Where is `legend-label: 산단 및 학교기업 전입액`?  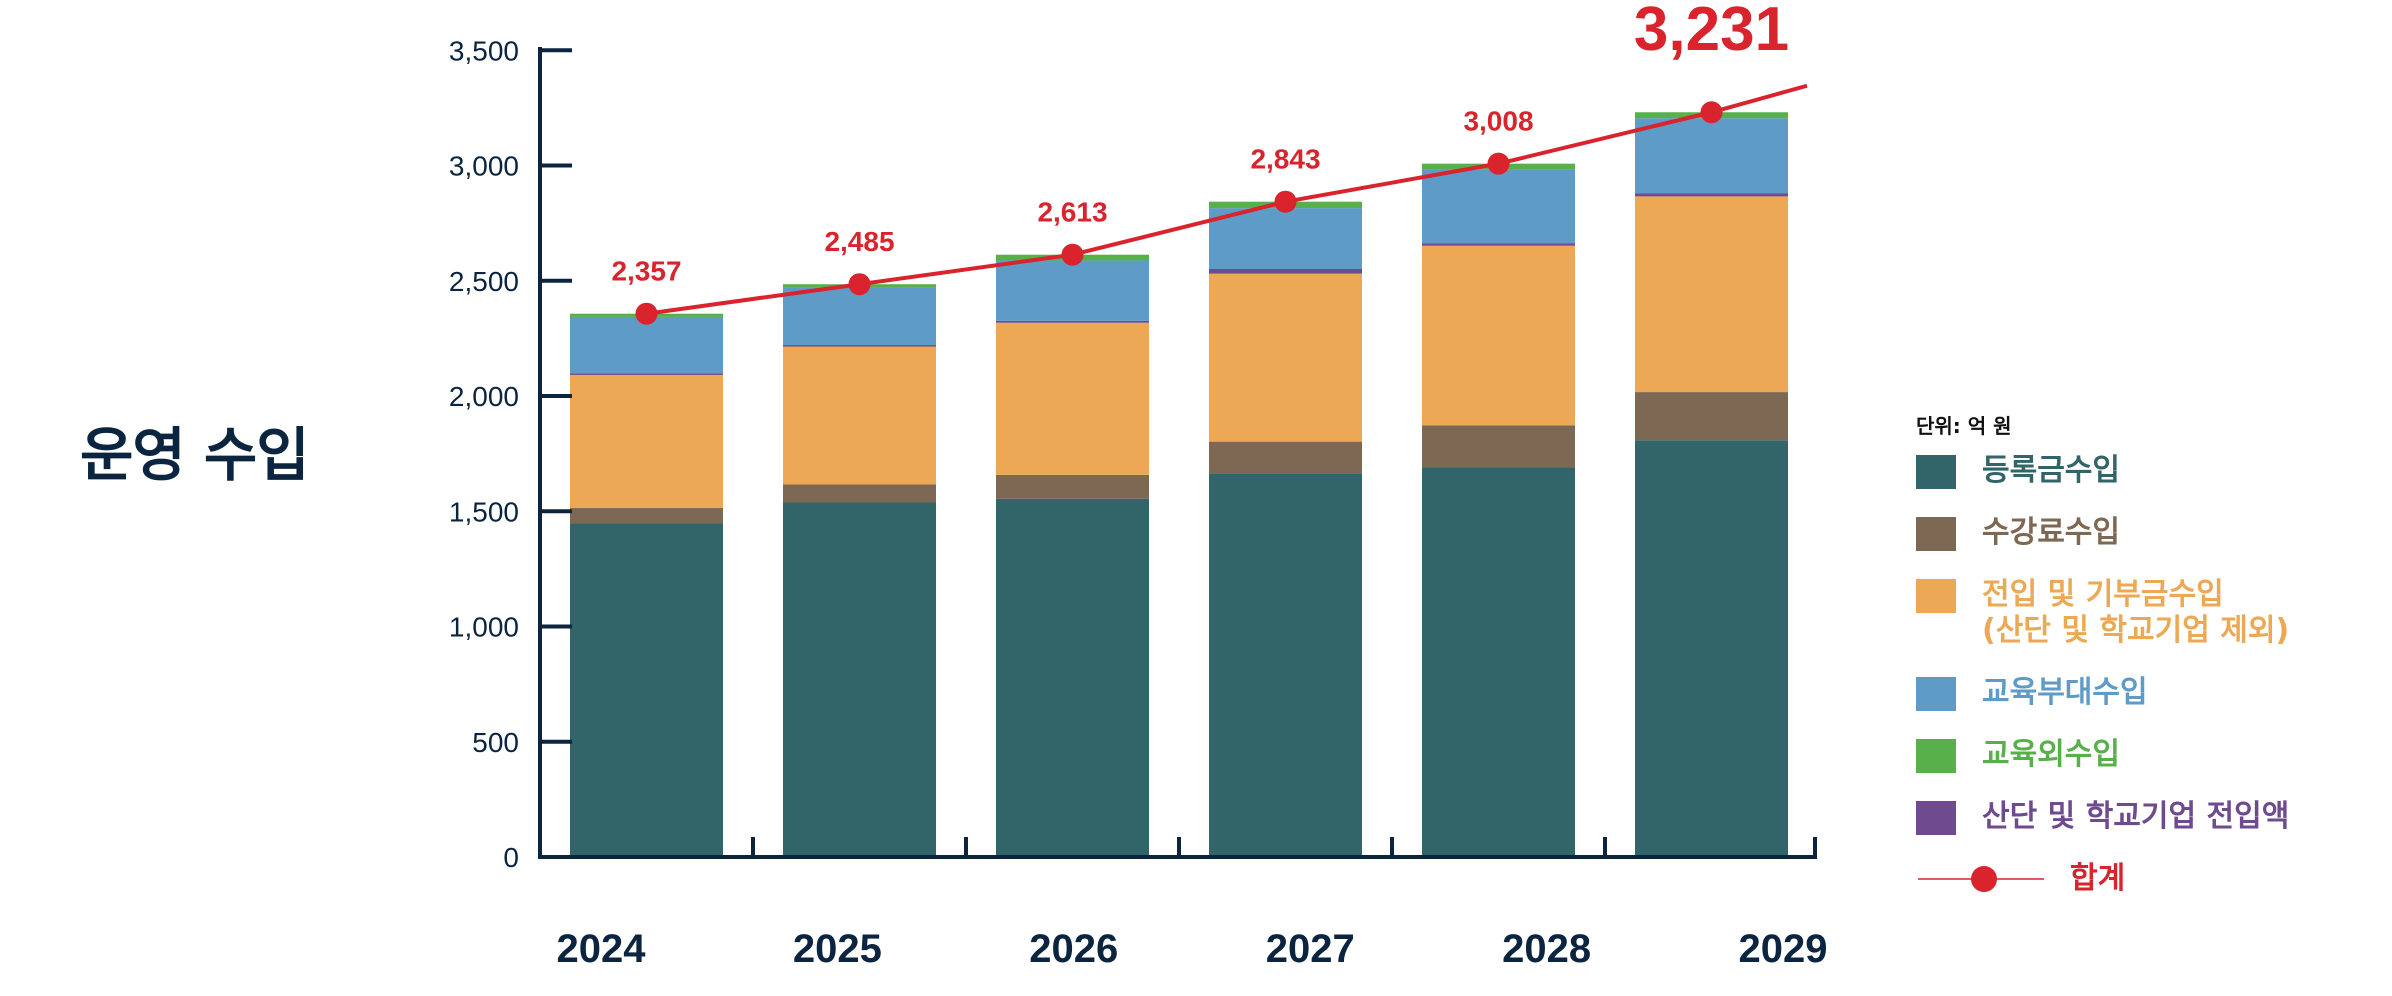 legend-label: 산단 및 학교기업 전입액 is located at coordinates (2136, 816).